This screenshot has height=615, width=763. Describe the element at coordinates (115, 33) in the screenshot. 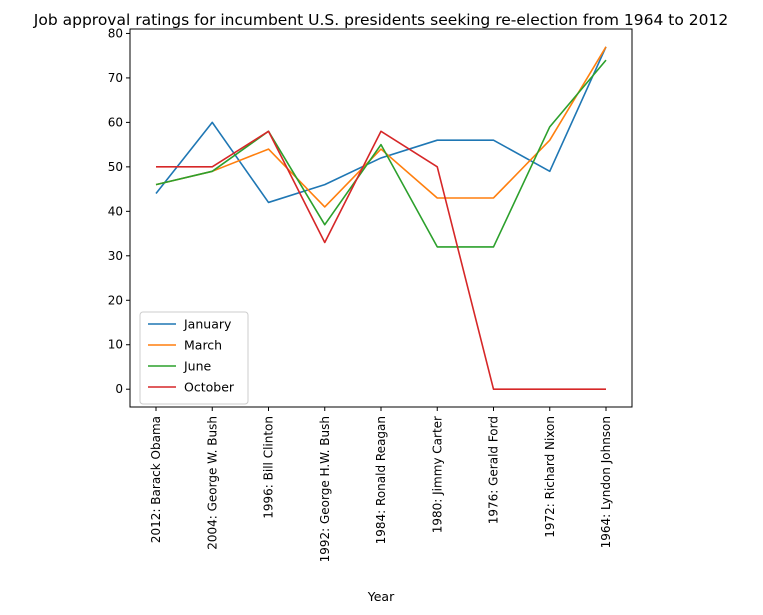

I see `y-tick-label: 80` at that location.